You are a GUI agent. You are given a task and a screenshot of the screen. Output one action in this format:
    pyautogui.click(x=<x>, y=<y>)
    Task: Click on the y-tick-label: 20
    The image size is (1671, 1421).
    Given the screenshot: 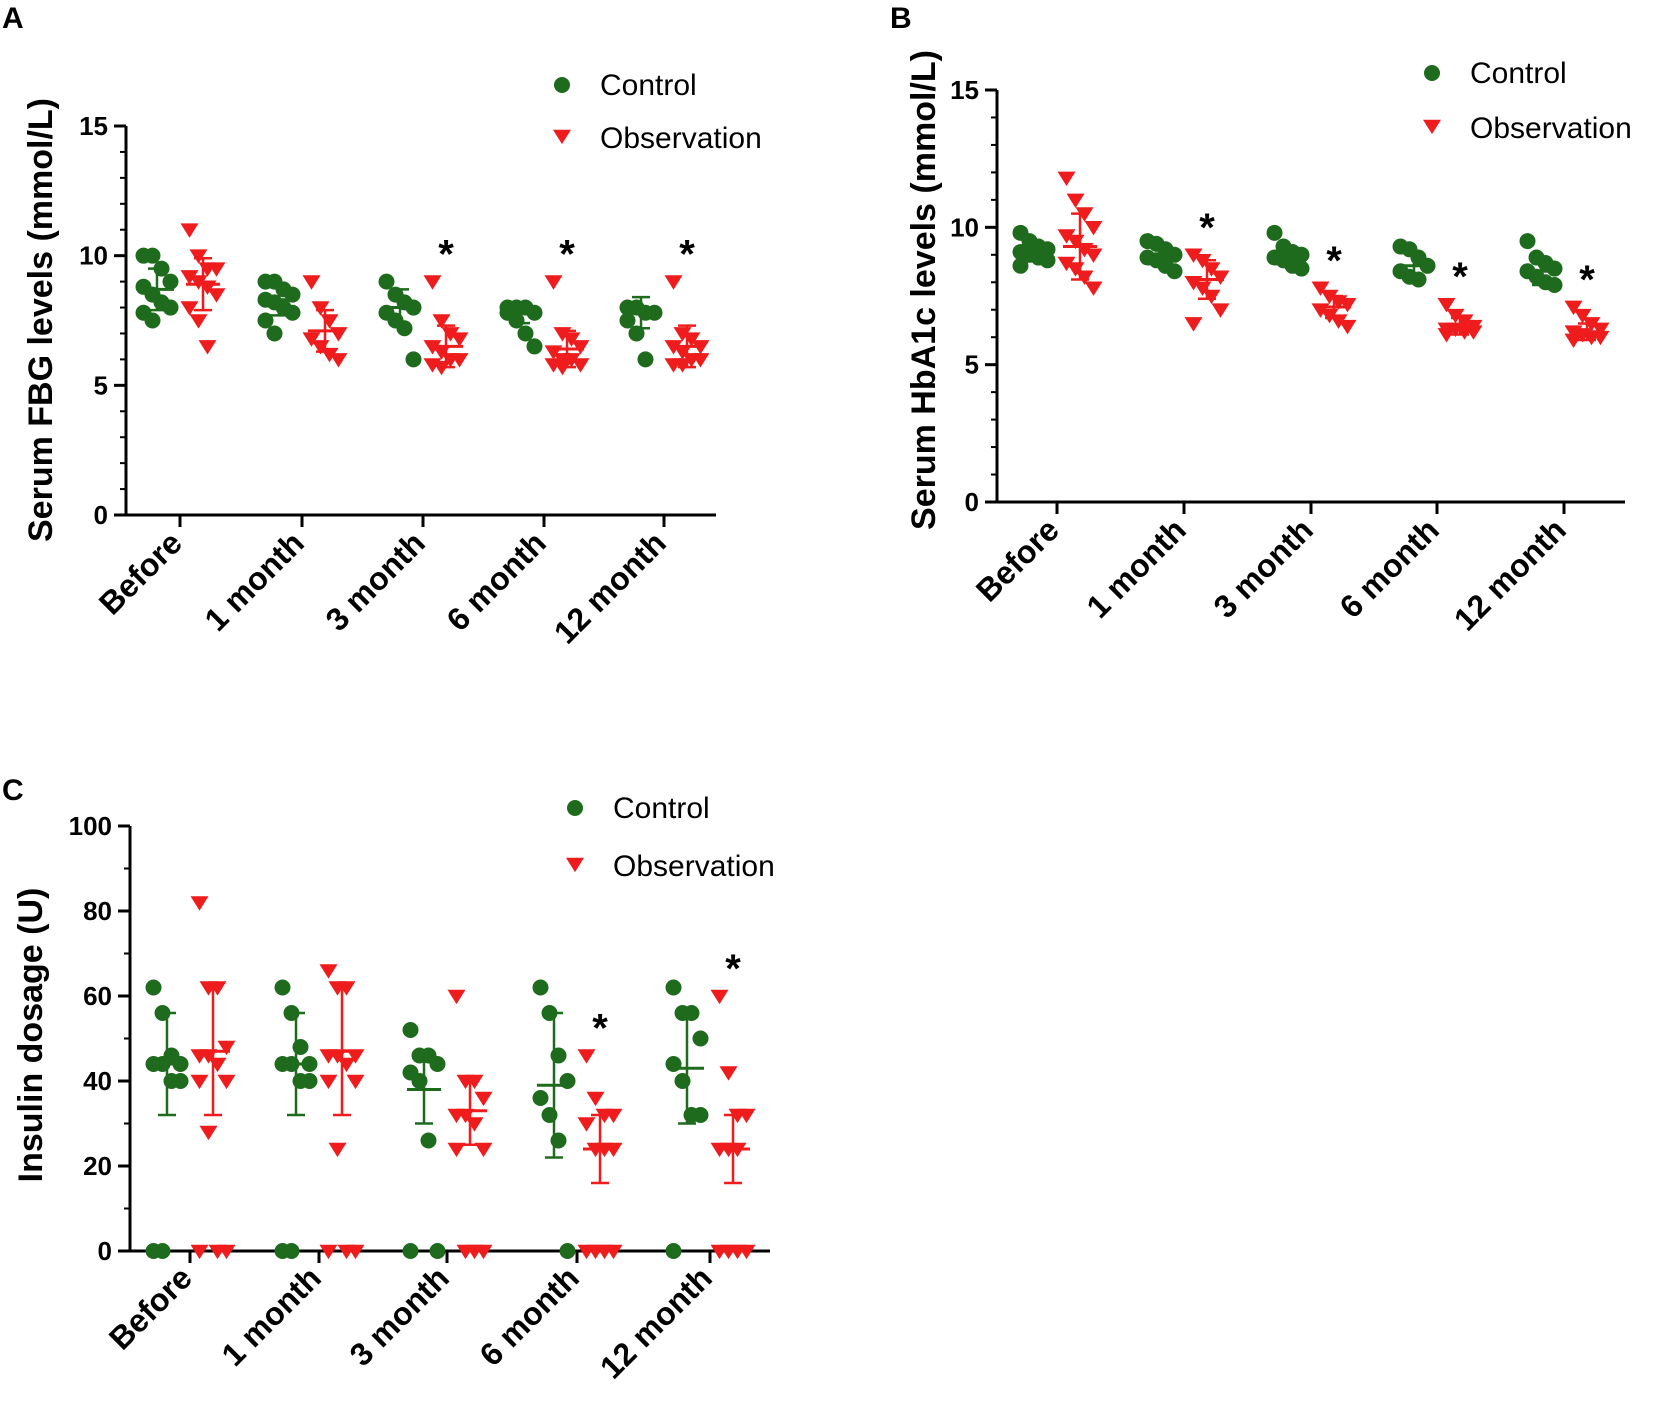 What is the action you would take?
    pyautogui.click(x=97, y=1166)
    